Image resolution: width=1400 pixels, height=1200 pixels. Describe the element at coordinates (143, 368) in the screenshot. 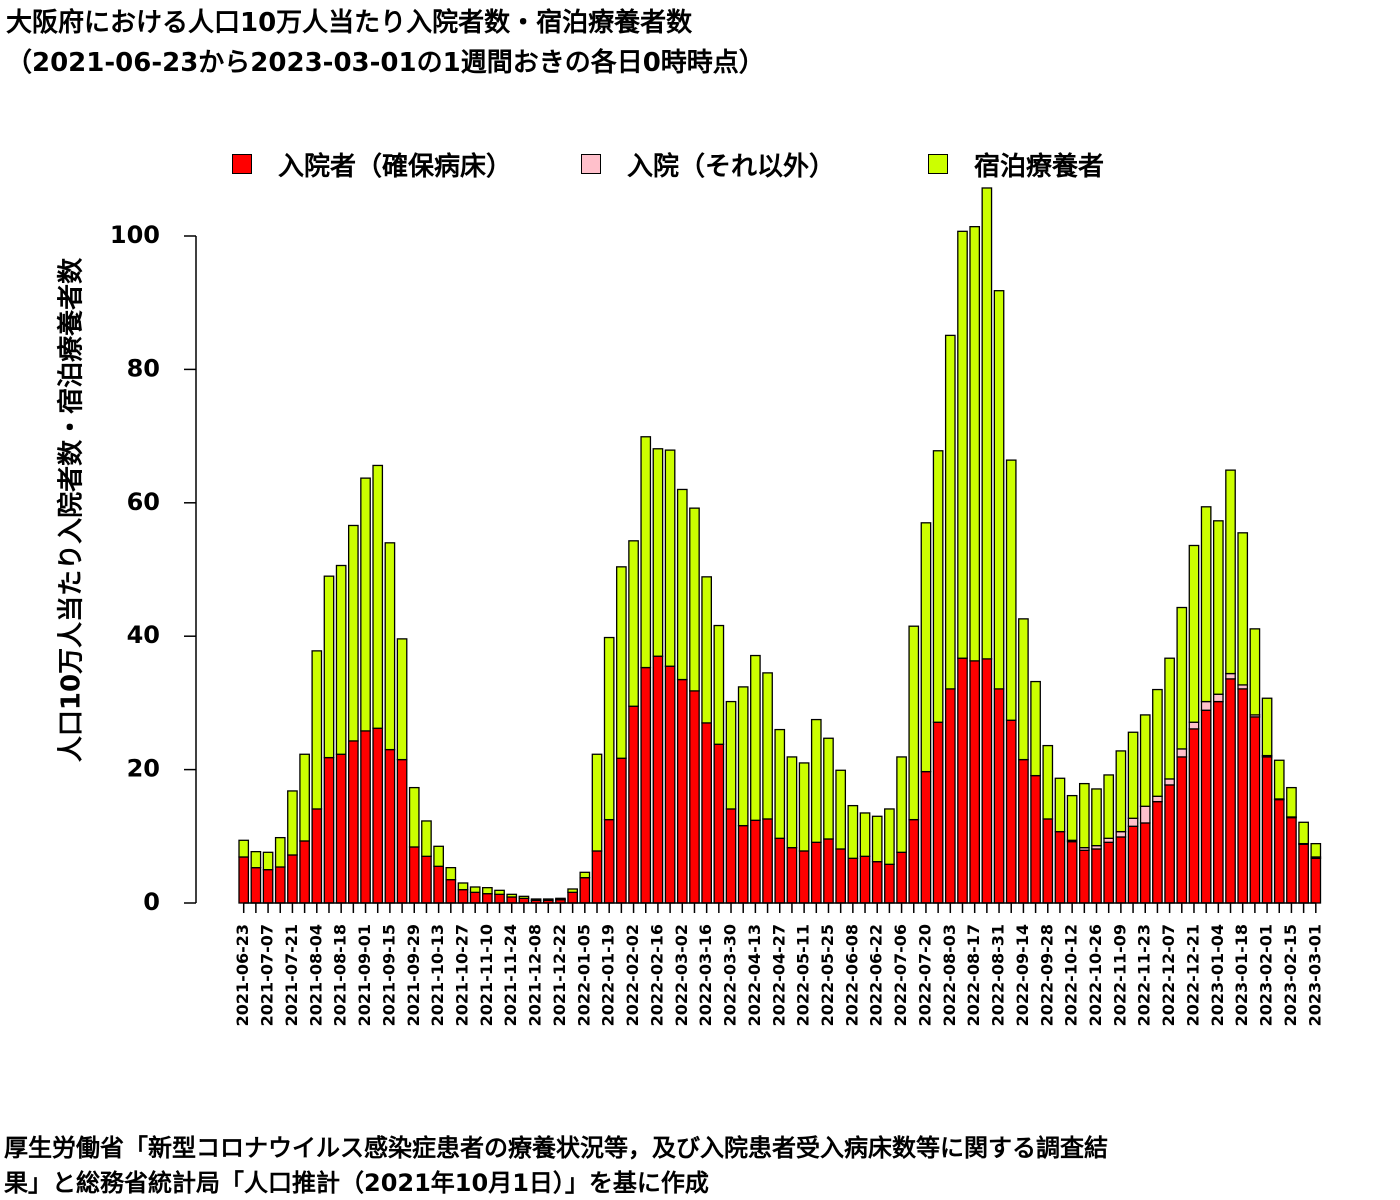

I see `y-tick-label: 80` at that location.